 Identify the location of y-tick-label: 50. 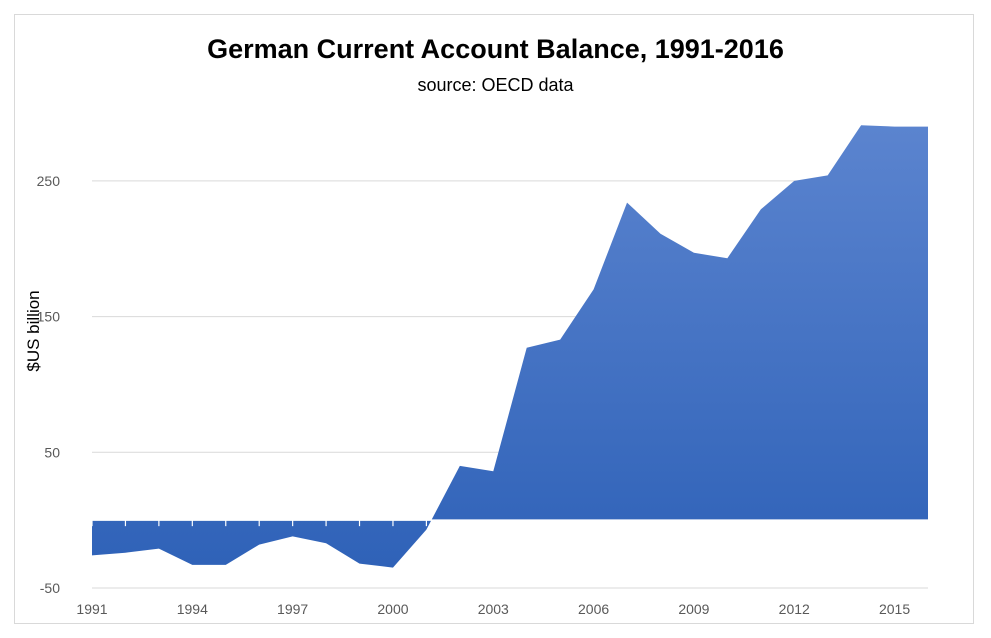
(52, 452).